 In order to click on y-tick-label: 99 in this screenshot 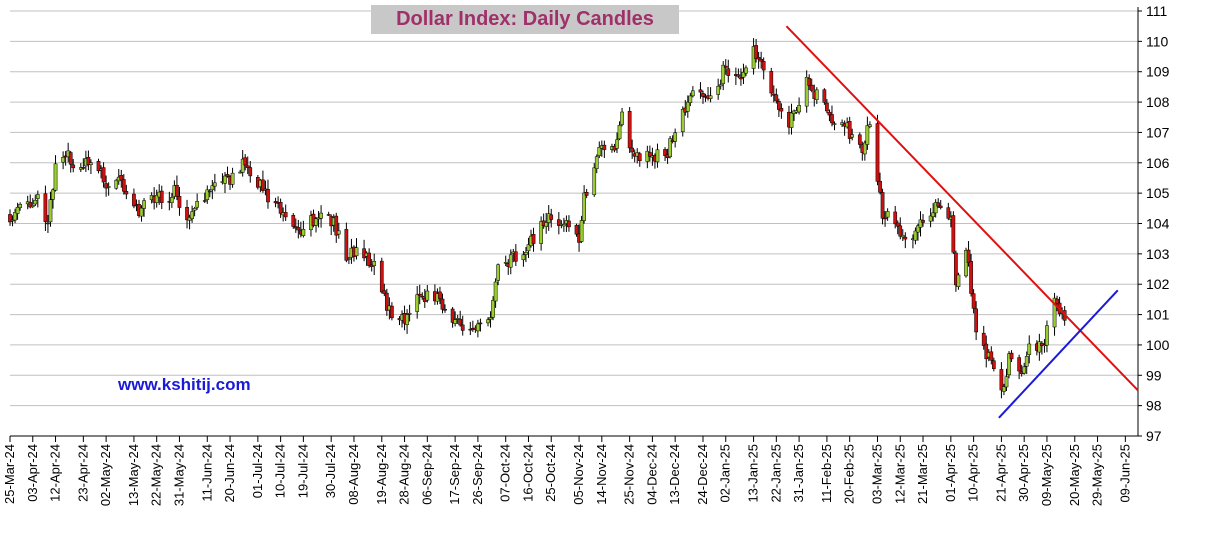, I will do `click(1154, 375)`.